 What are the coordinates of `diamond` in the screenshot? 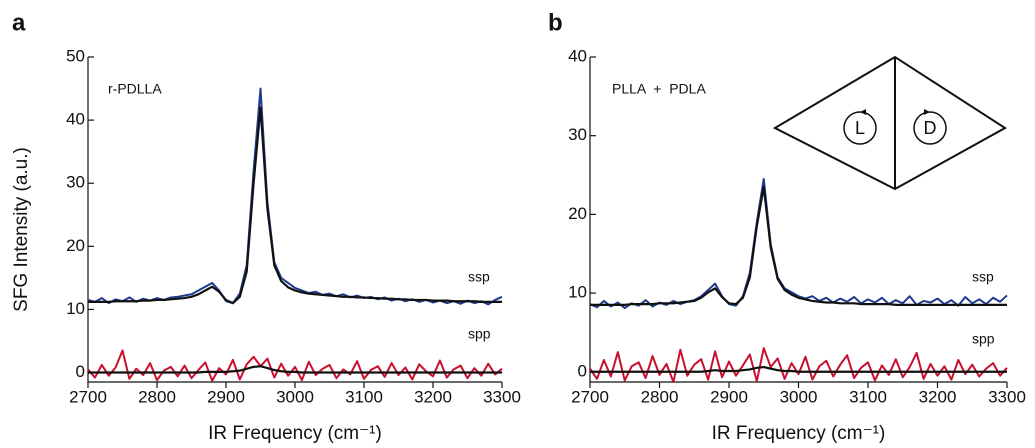 It's located at (889, 123).